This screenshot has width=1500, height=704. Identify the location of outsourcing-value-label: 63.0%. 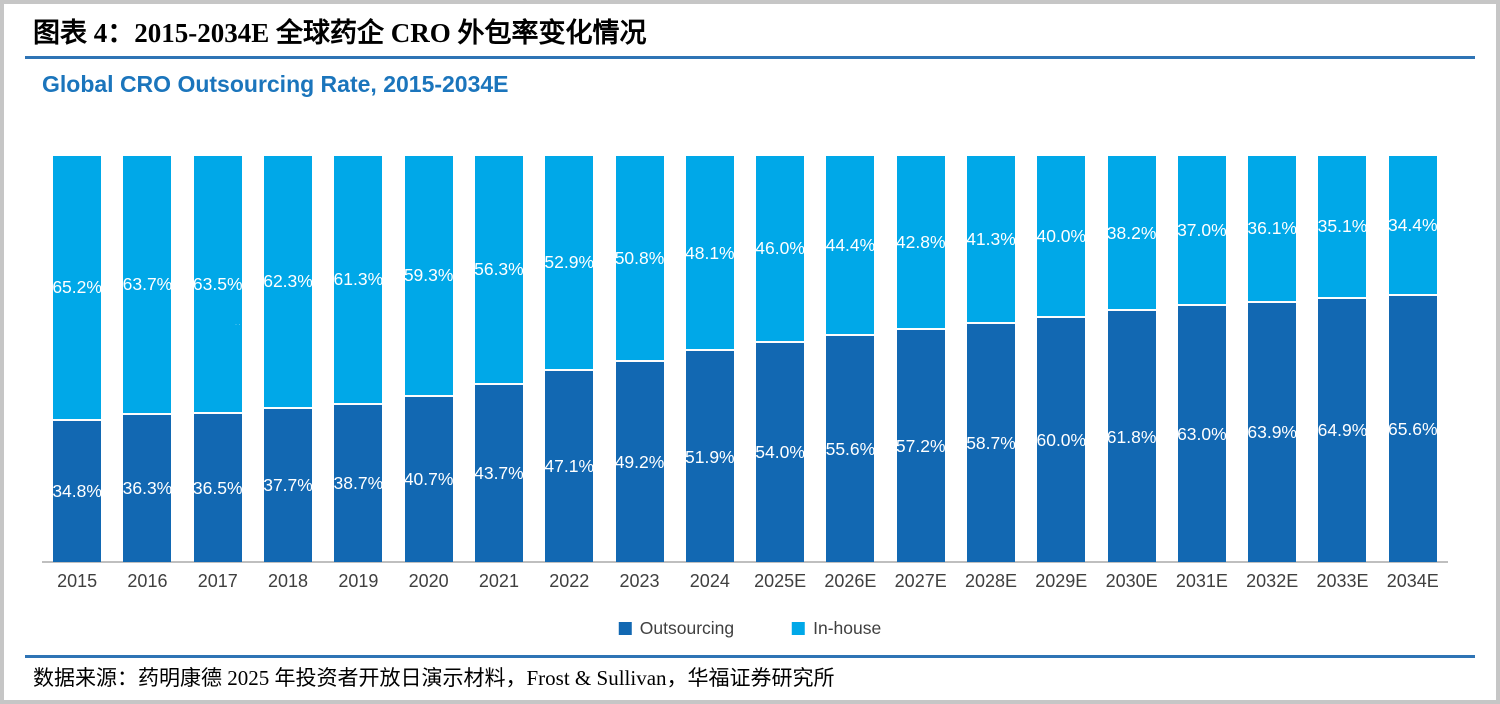
(1202, 434).